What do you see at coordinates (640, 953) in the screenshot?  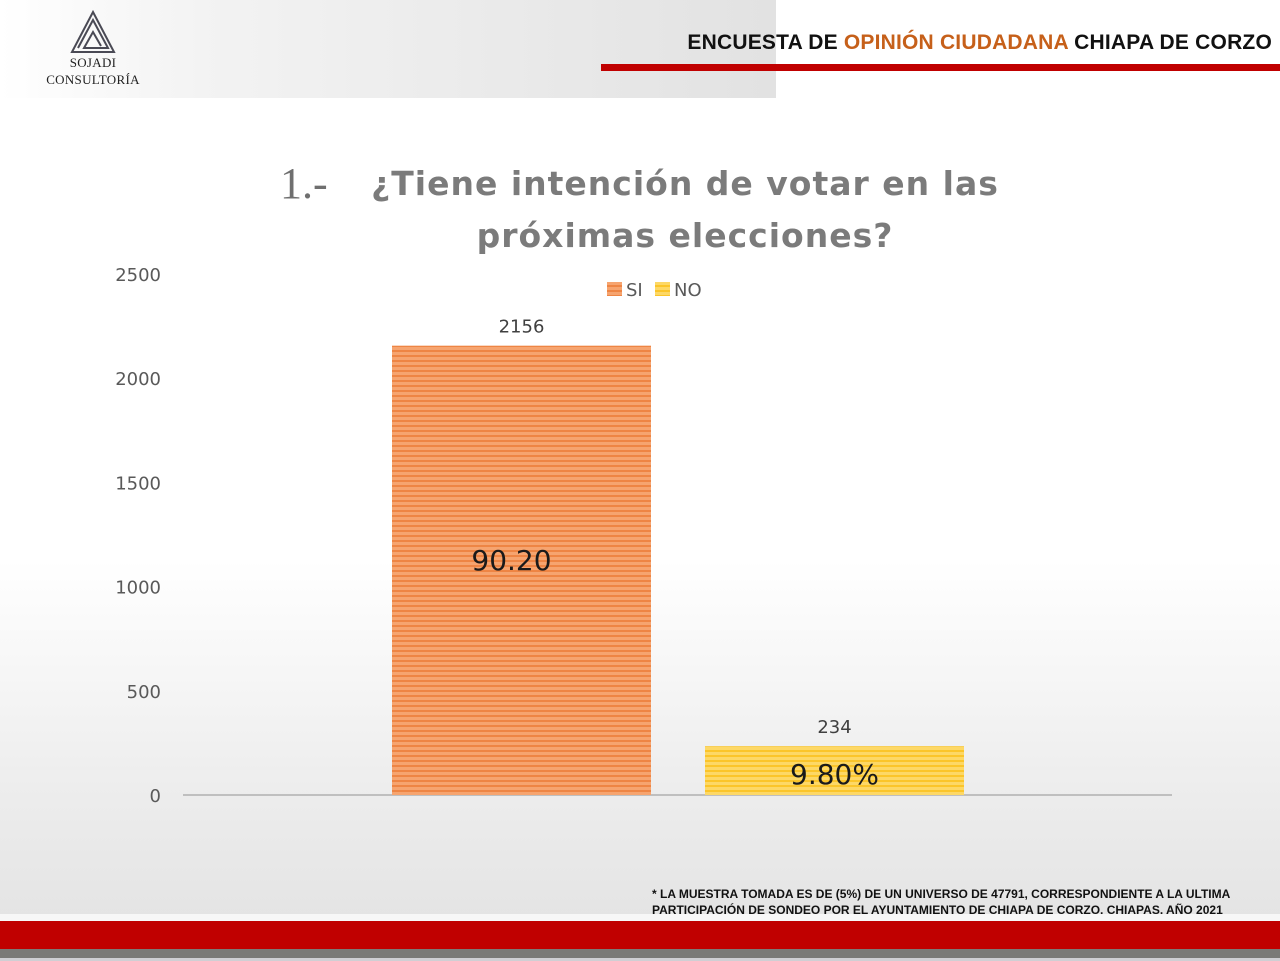 I see `footer-gray-band` at bounding box center [640, 953].